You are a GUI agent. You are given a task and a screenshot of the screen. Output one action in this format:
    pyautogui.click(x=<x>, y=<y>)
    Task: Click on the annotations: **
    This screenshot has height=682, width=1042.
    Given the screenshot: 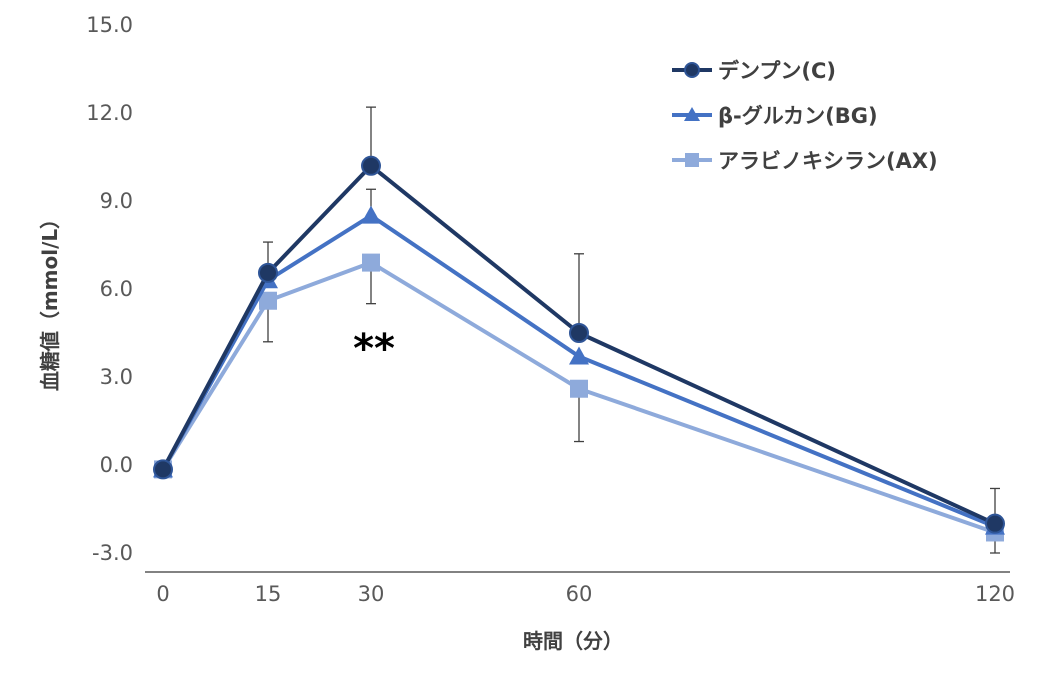 What is the action you would take?
    pyautogui.click(x=374, y=349)
    